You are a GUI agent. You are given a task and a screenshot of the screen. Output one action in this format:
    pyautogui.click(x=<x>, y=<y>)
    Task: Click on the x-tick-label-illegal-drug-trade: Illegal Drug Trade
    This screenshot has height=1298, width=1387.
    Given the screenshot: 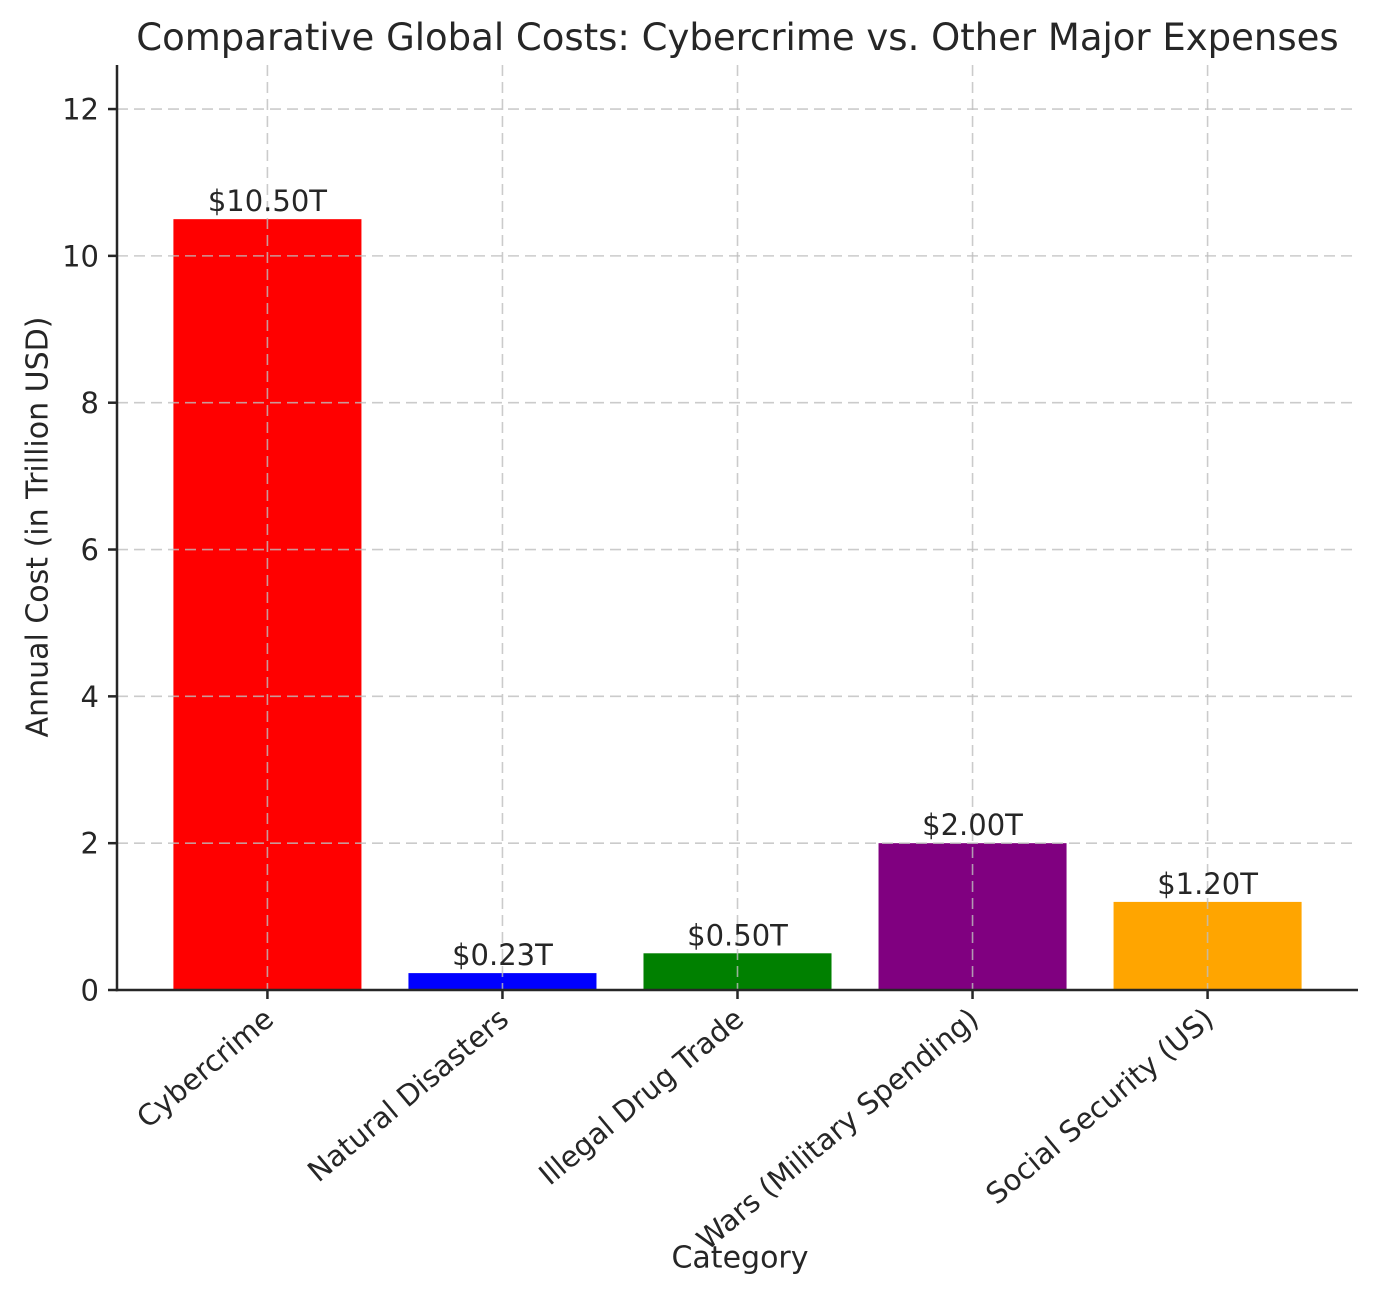 What is the action you would take?
    pyautogui.click(x=641, y=1096)
    